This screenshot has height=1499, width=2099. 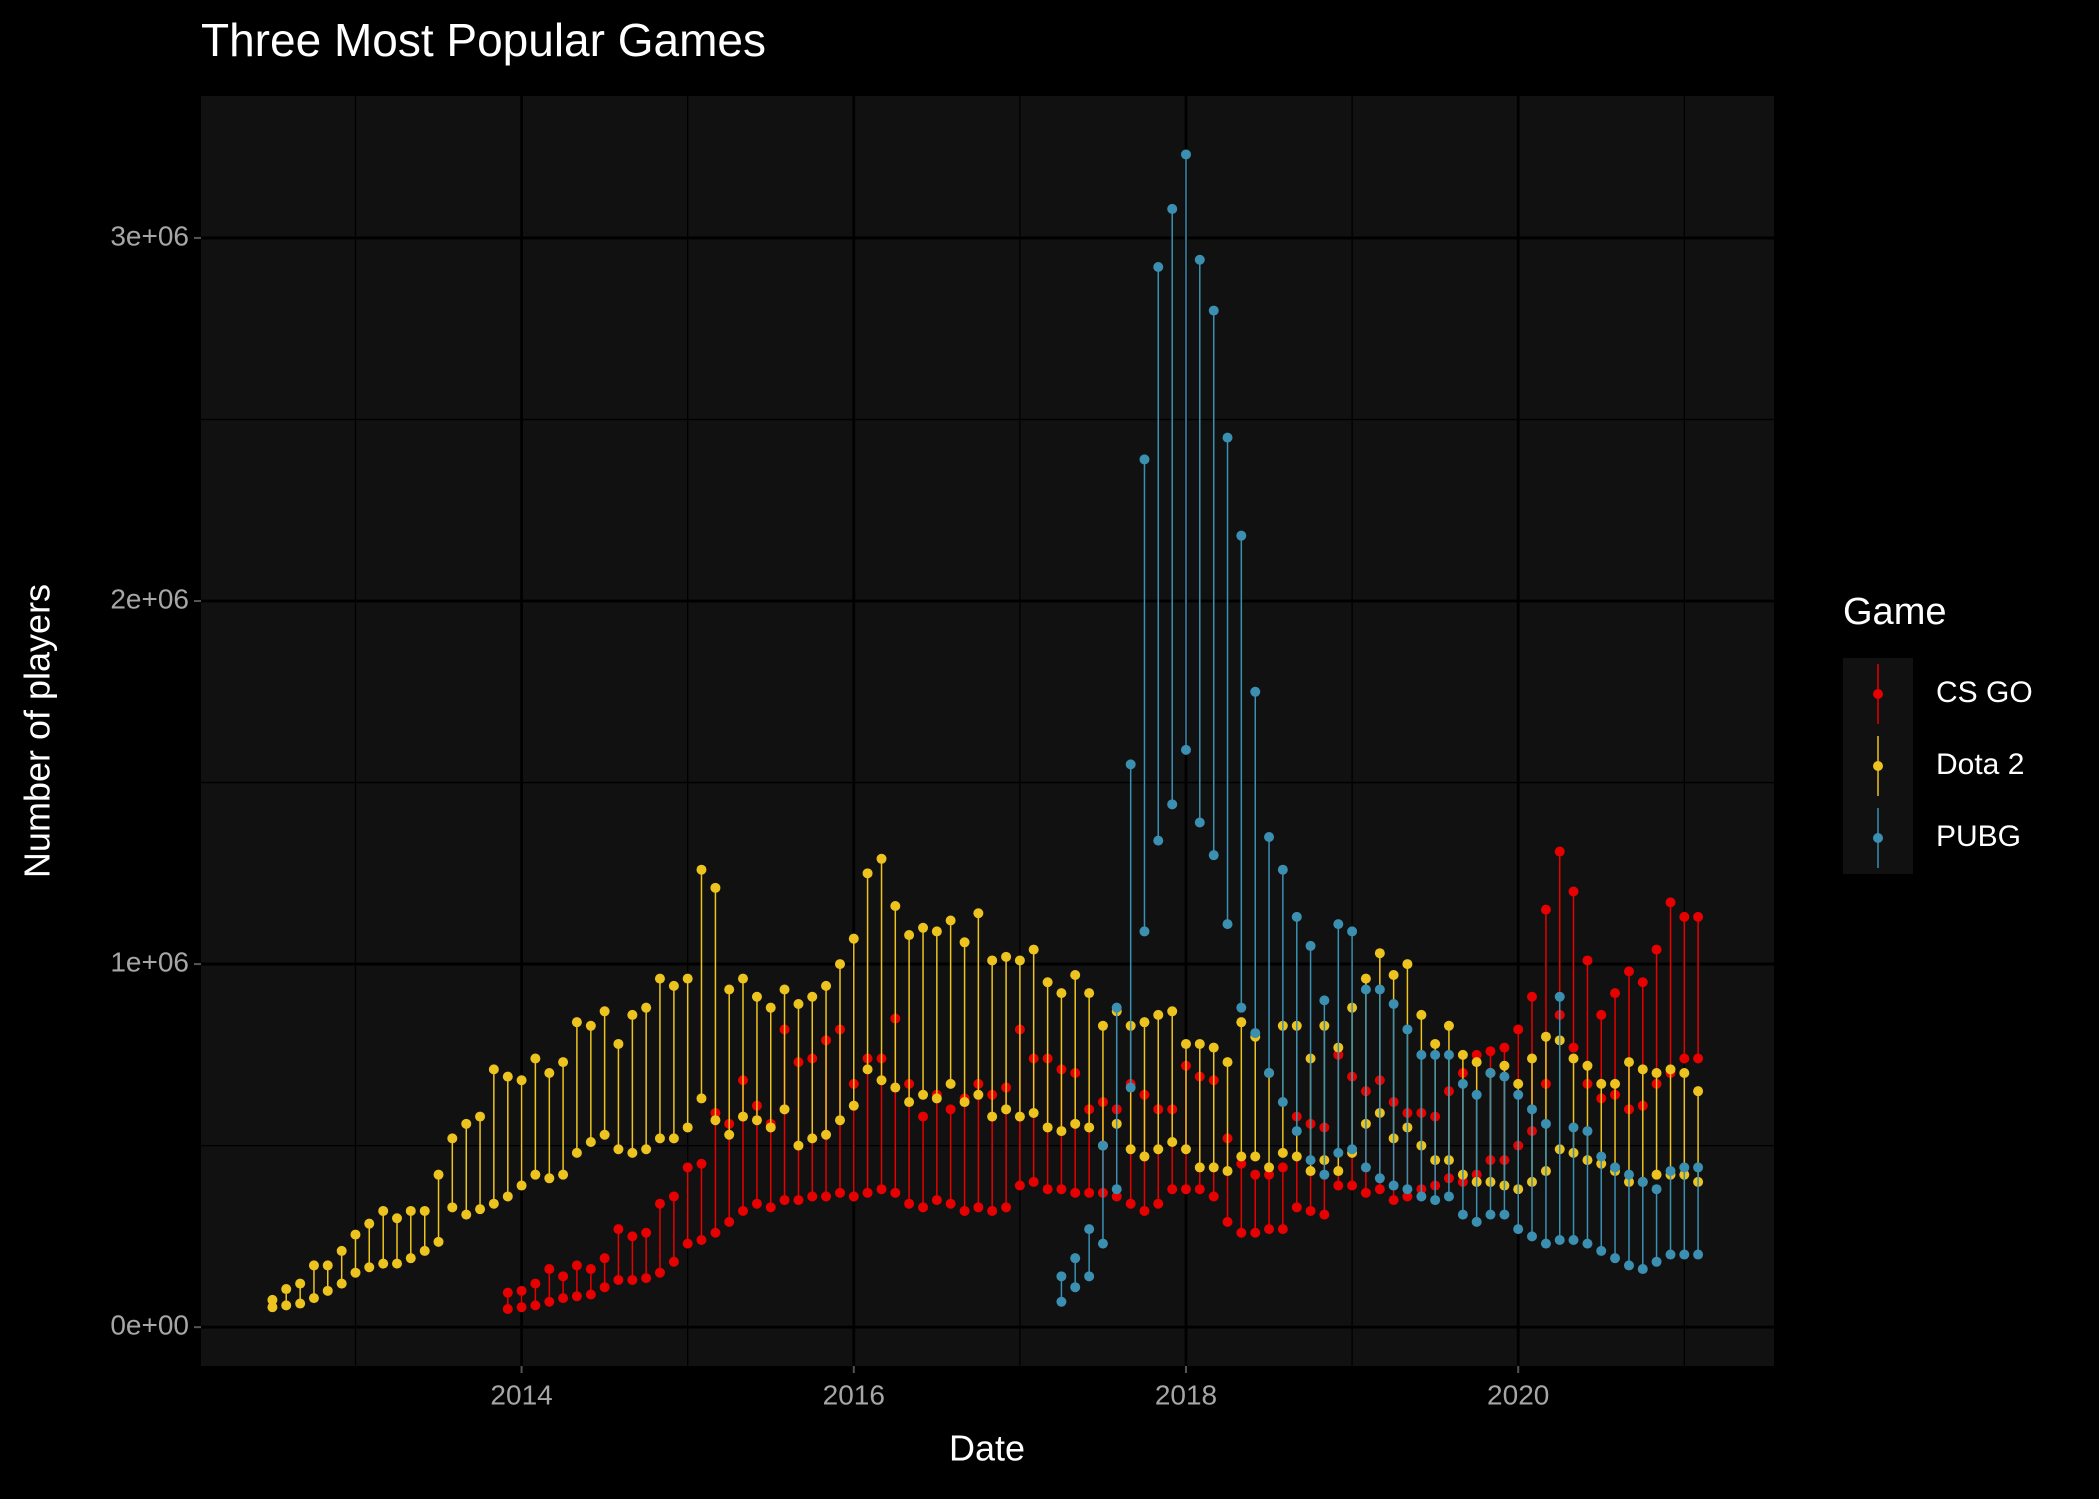 I want to click on y-tick-label: 2e+06, so click(x=149, y=598).